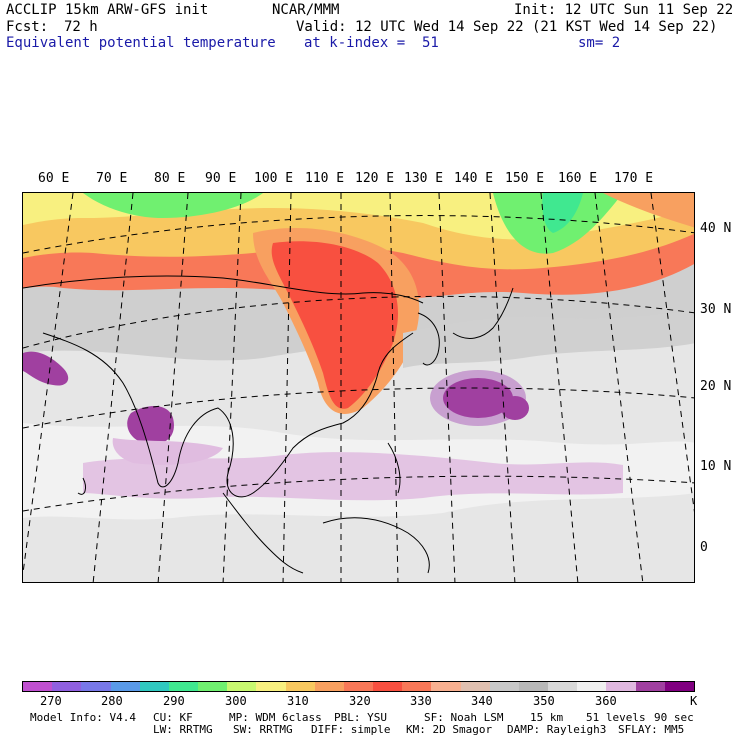 This screenshot has width=740, height=740. Describe the element at coordinates (716, 386) in the screenshot. I see `lat-label: 20 N` at that location.